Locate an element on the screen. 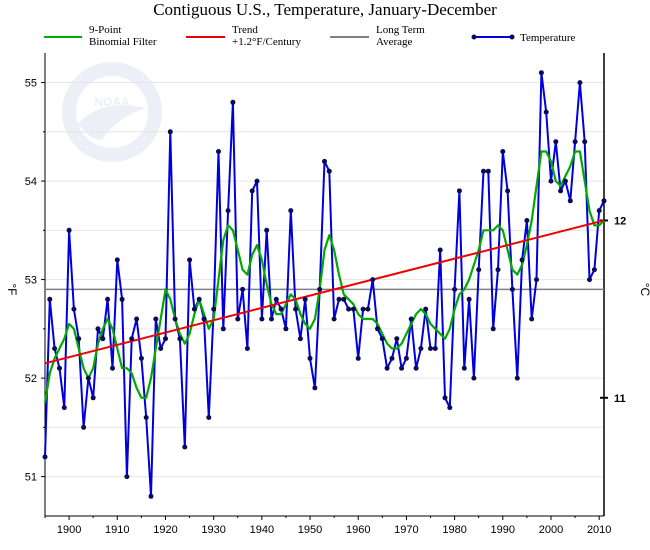 This screenshot has width=650, height=550. legend-item-temperature: Temperature is located at coordinates (523, 38).